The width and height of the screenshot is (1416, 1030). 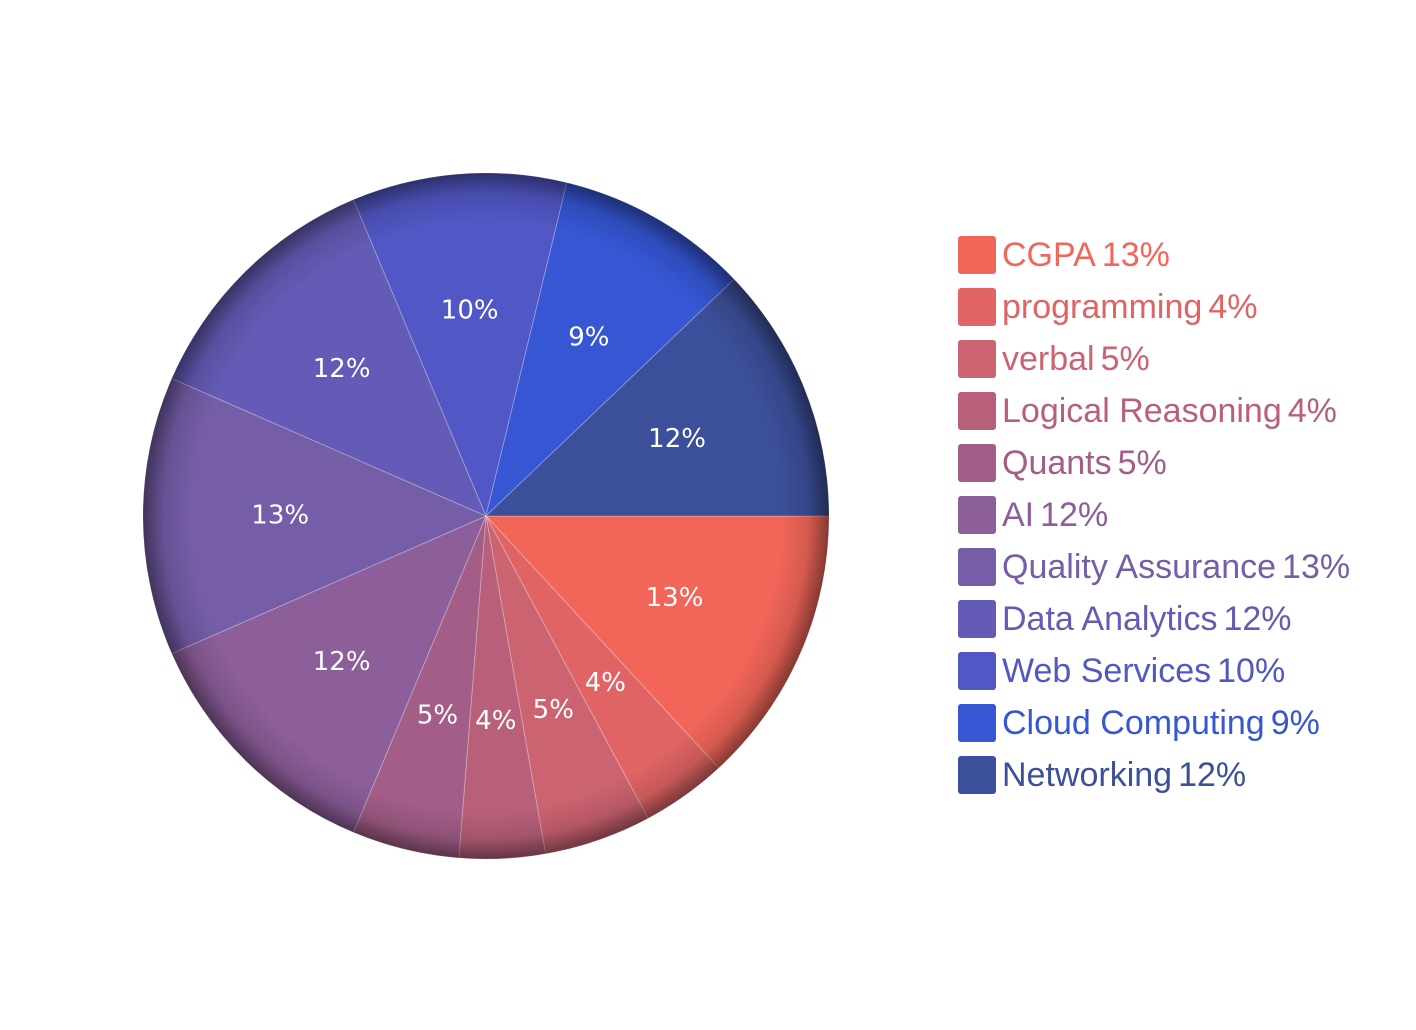 What do you see at coordinates (342, 369) in the screenshot?
I see `slice-label-data-analytics: 12%` at bounding box center [342, 369].